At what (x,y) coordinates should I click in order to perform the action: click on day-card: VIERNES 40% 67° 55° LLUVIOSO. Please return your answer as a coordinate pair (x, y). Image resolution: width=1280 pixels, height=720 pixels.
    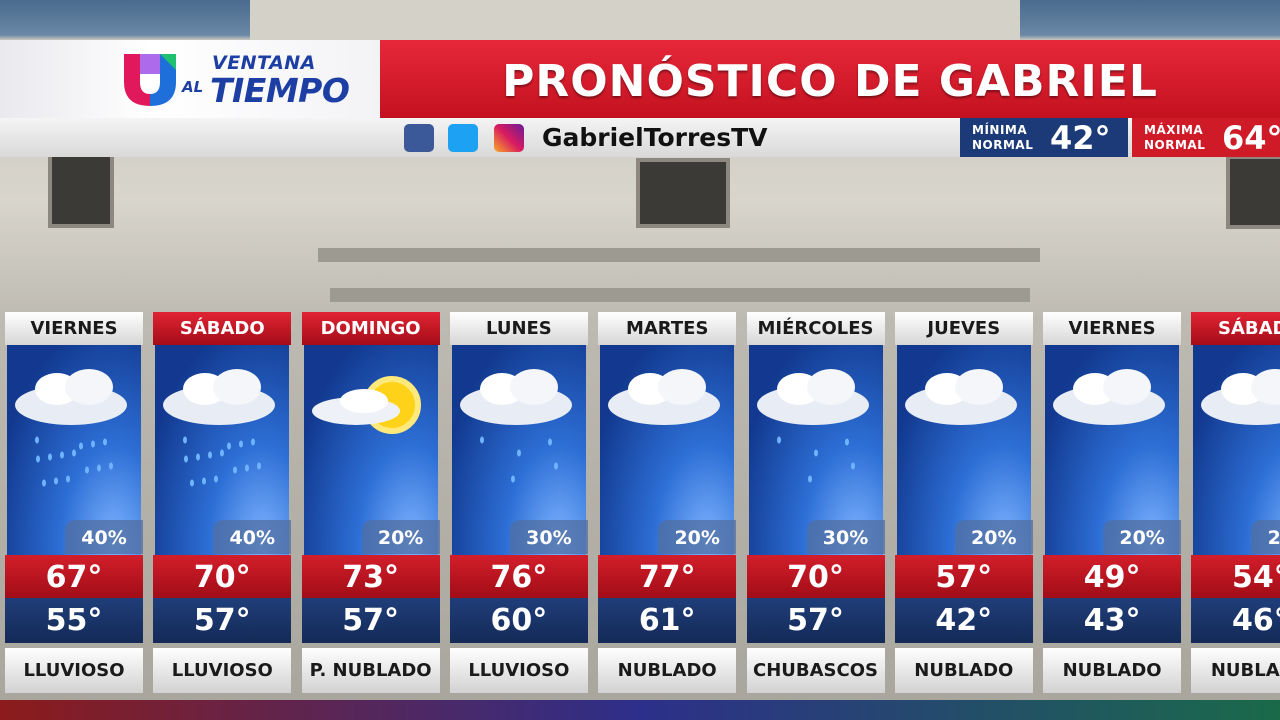
    Looking at the image, I should click on (74, 503).